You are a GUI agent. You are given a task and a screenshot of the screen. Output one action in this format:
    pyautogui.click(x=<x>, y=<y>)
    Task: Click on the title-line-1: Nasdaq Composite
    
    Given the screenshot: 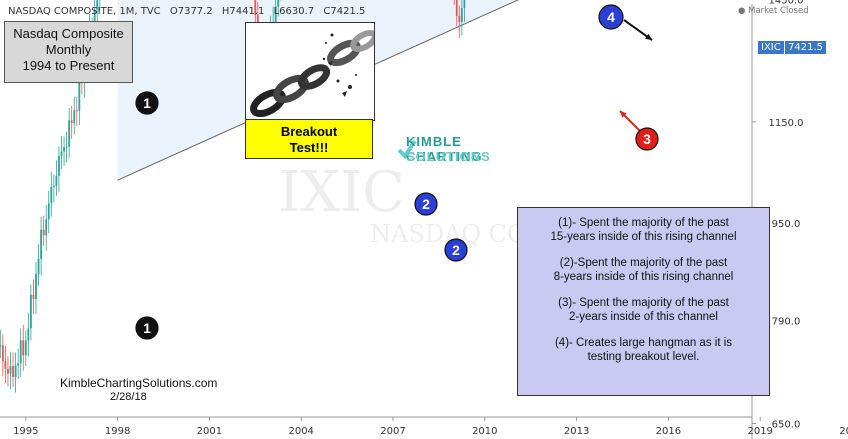 What is the action you would take?
    pyautogui.click(x=68, y=33)
    